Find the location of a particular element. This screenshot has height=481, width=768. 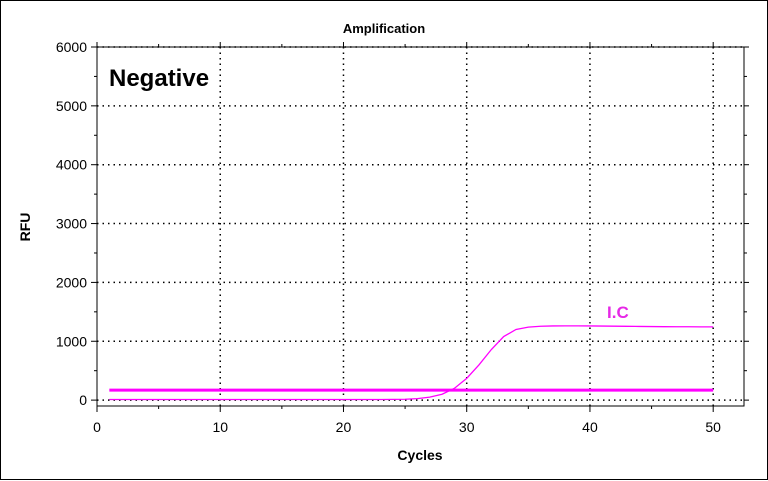

x-tick-label-50: 50 is located at coordinates (713, 427).